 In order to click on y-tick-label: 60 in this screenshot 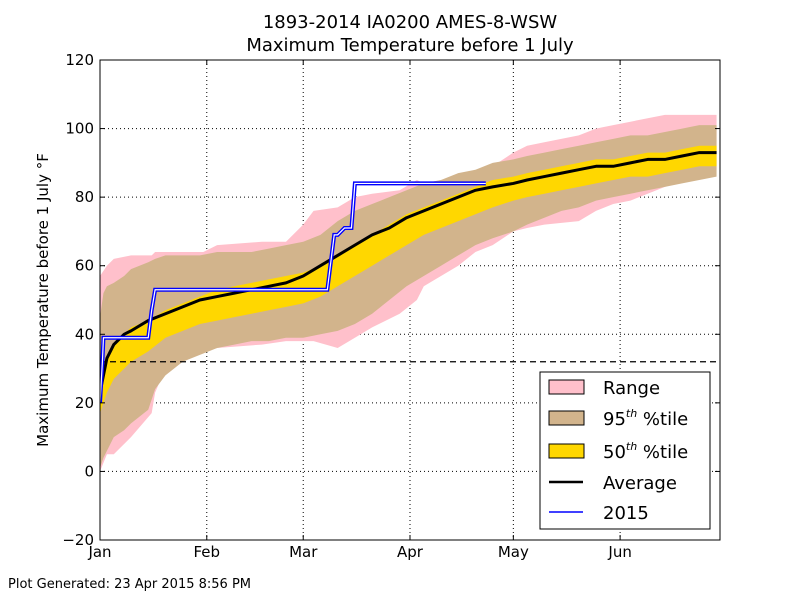, I will do `click(84, 266)`.